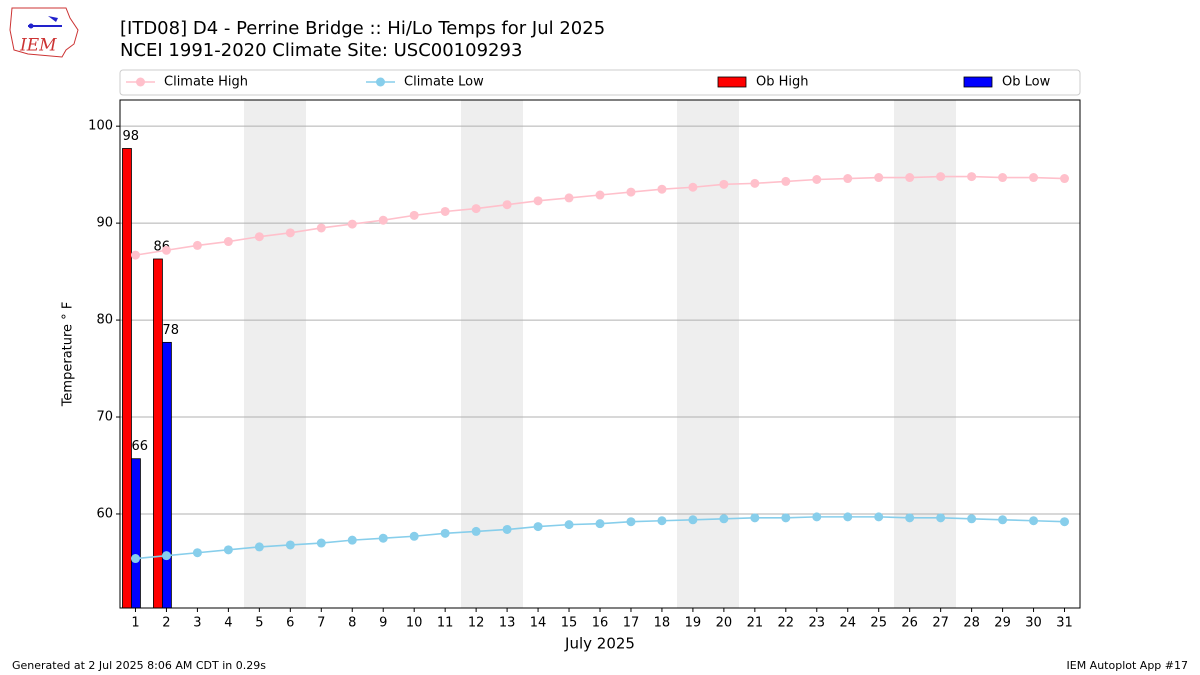 This screenshot has height=675, width=1200. I want to click on x-tick-label: 3, so click(197, 623).